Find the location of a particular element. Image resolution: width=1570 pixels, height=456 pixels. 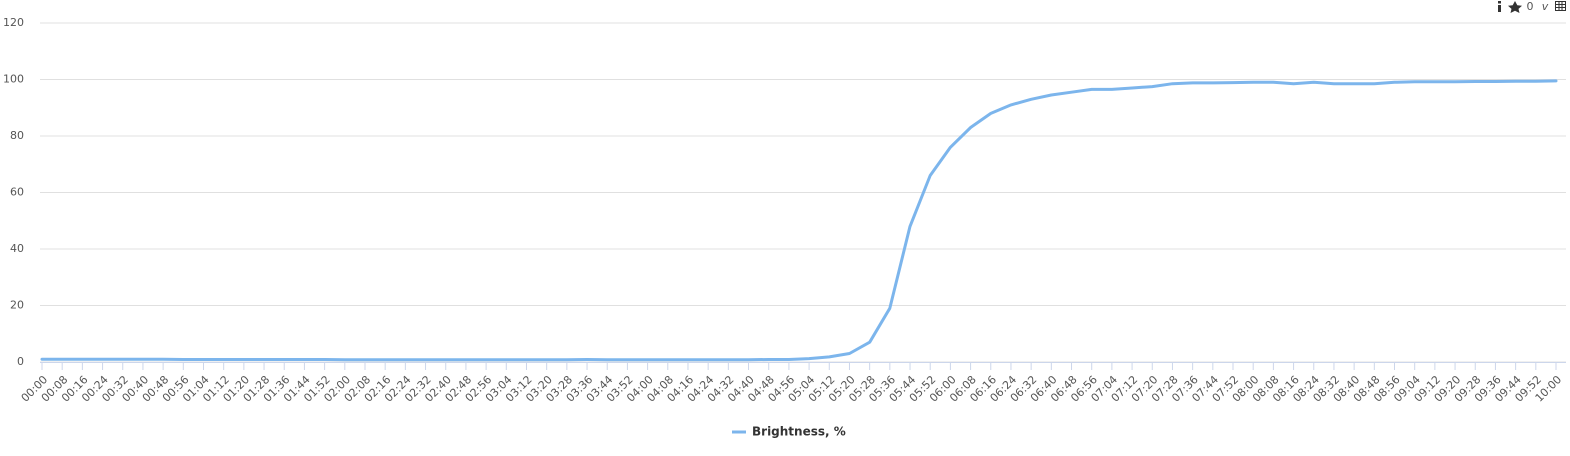

view-label: v is located at coordinates (1545, 6).